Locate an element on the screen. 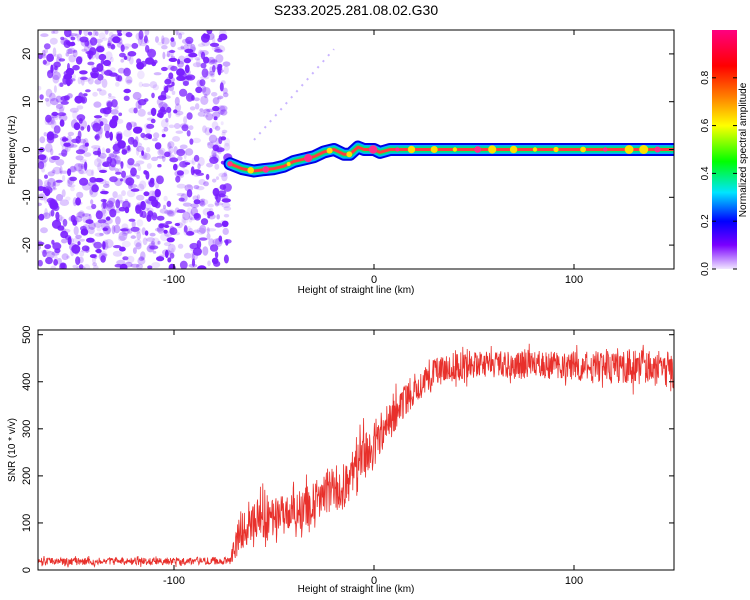 The height and width of the screenshot is (600, 750). x-tick-label: 0 is located at coordinates (374, 581).